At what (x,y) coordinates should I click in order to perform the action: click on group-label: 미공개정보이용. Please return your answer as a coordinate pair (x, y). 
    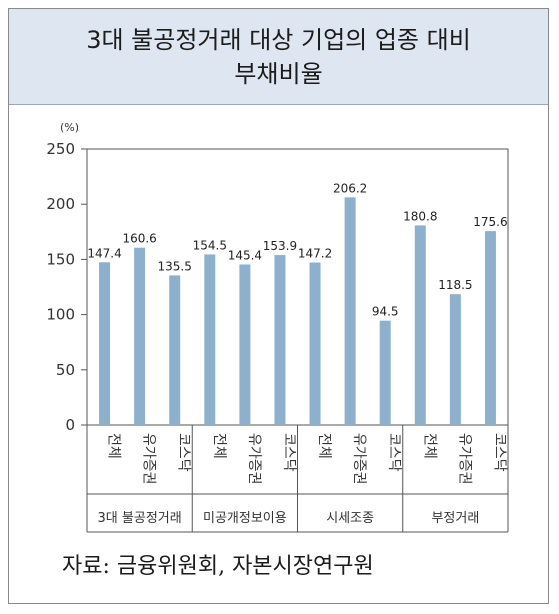
    Looking at the image, I should click on (245, 518).